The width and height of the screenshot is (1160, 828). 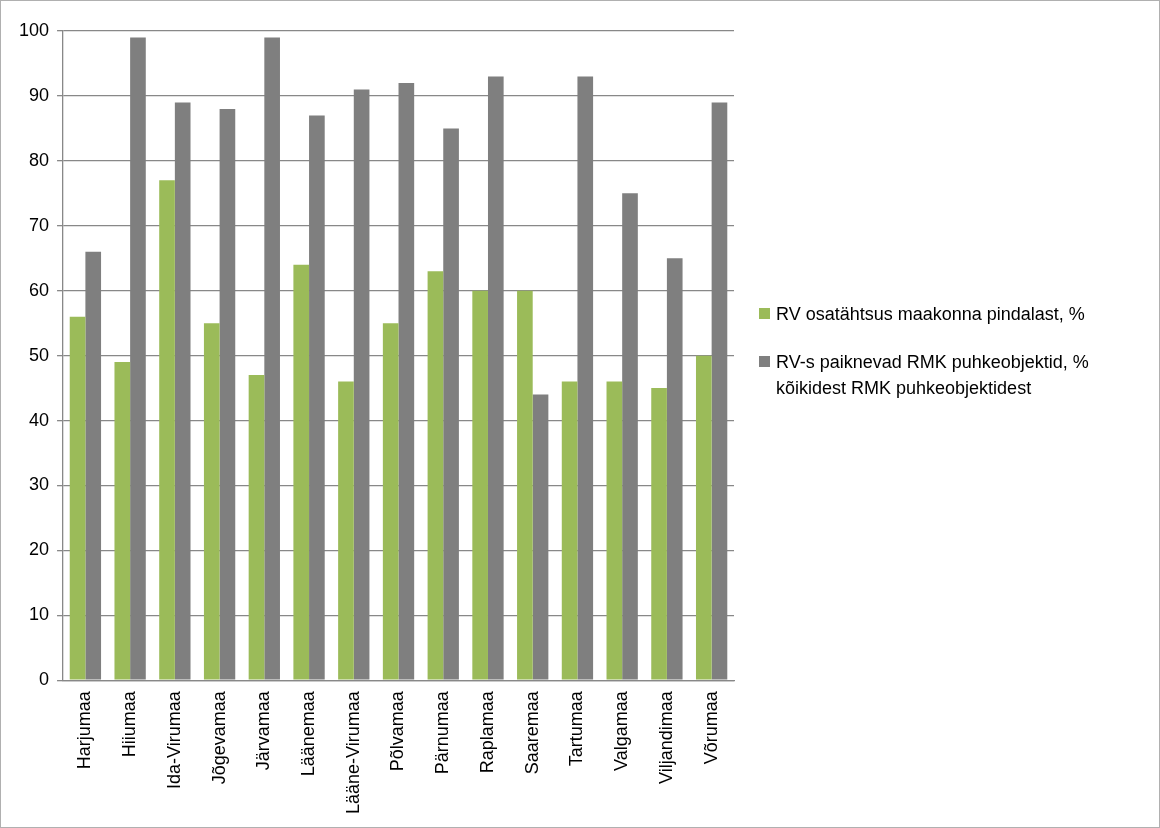 I want to click on x-tick-label: Valgamaa, so click(x=621, y=730).